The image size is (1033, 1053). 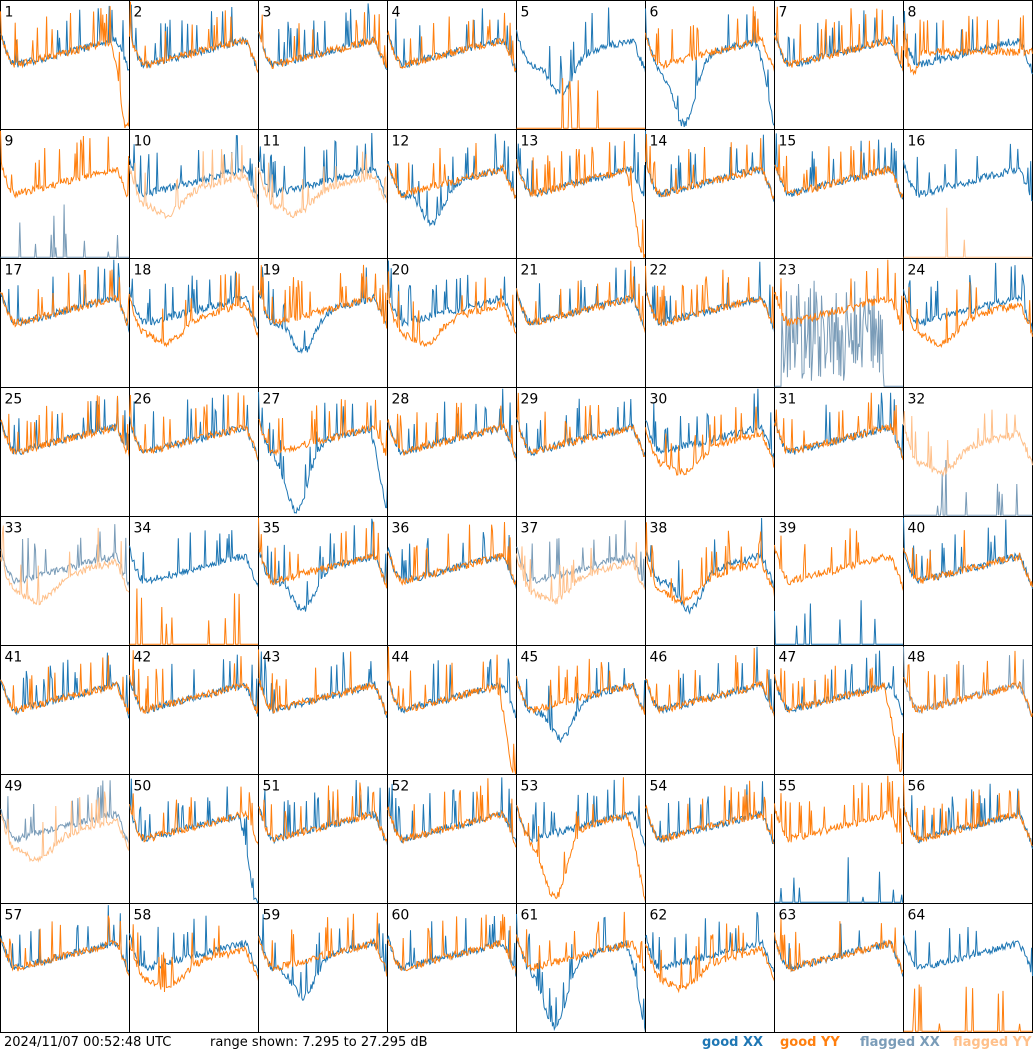 What do you see at coordinates (788, 142) in the screenshot?
I see `panel-label: 15` at bounding box center [788, 142].